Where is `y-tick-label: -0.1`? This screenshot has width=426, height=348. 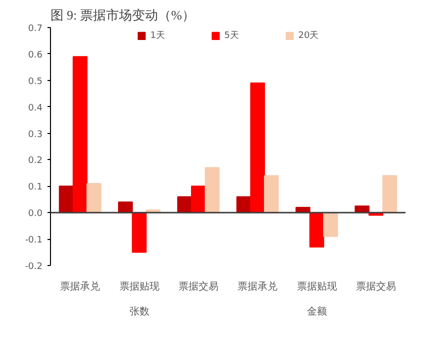
y-tick-label: -0.1 is located at coordinates (33, 241).